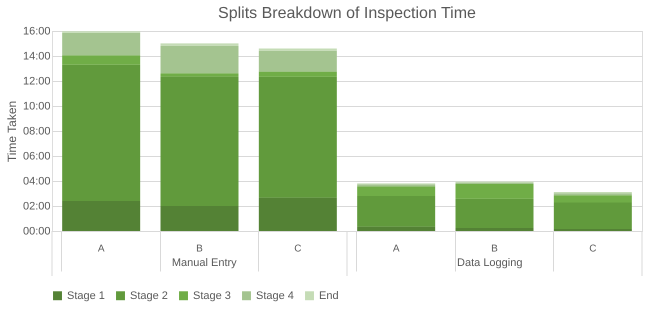  What do you see at coordinates (36, 232) in the screenshot?
I see `y-tick-label: 00:00` at bounding box center [36, 232].